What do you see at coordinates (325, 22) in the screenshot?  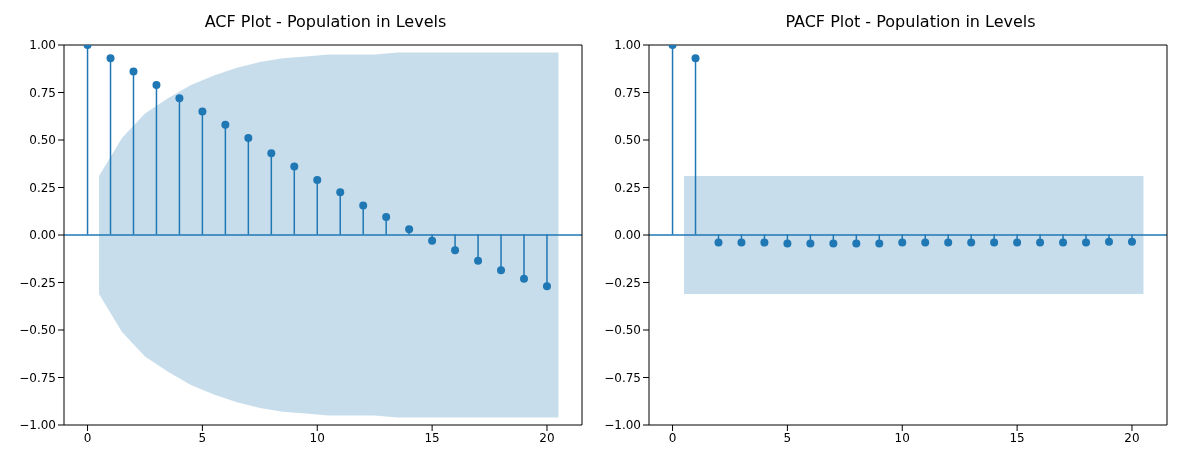 I see `chart-title: ACF Plot - Population in Levels` at bounding box center [325, 22].